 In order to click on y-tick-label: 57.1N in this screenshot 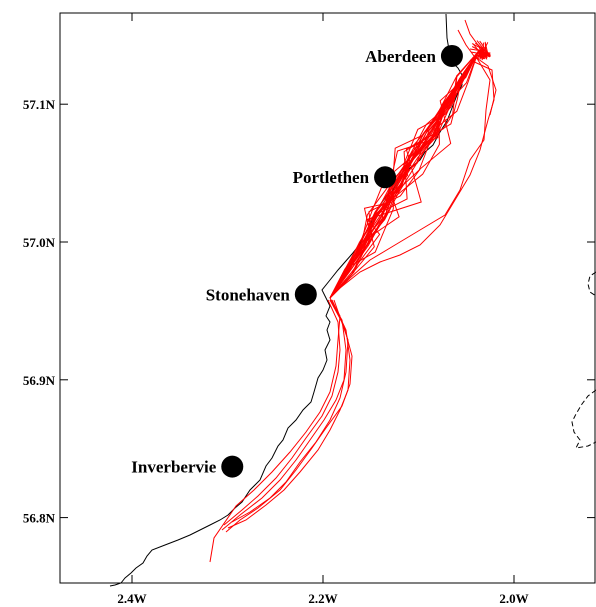, I will do `click(39, 104)`.